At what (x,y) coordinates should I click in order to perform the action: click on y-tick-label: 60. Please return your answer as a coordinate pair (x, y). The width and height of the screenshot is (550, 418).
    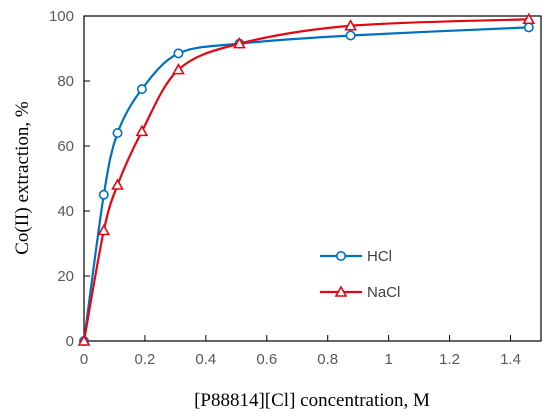
    Looking at the image, I should click on (65, 146).